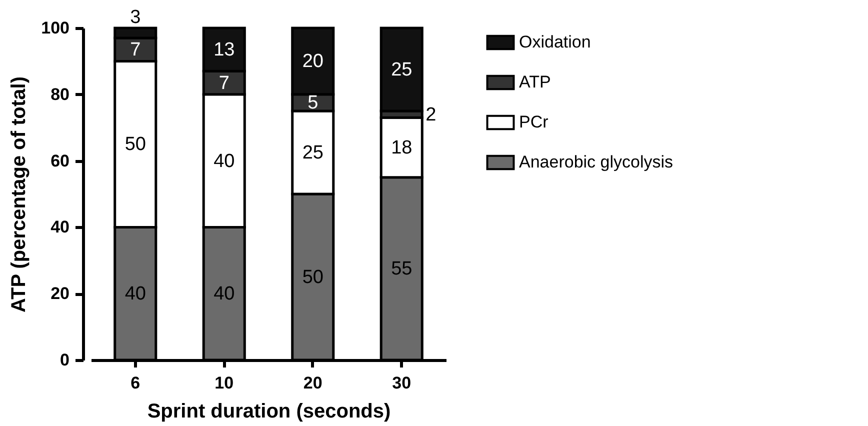  Describe the element at coordinates (313, 61) in the screenshot. I see `data-label: 20` at that location.